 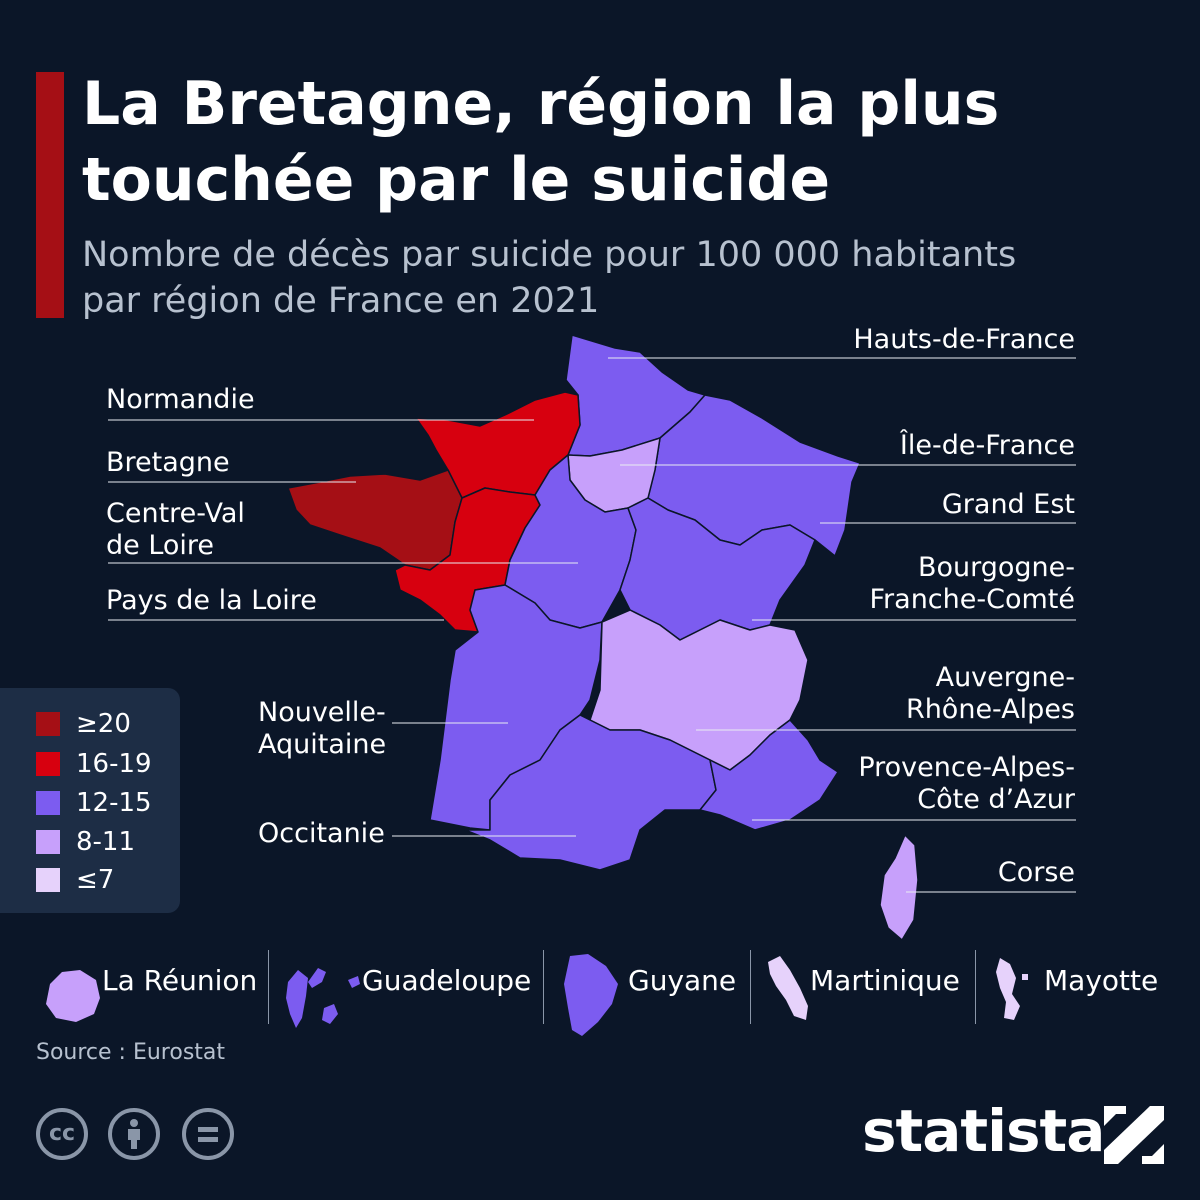 I want to click on mayotte-shape, so click(x=1012, y=989).